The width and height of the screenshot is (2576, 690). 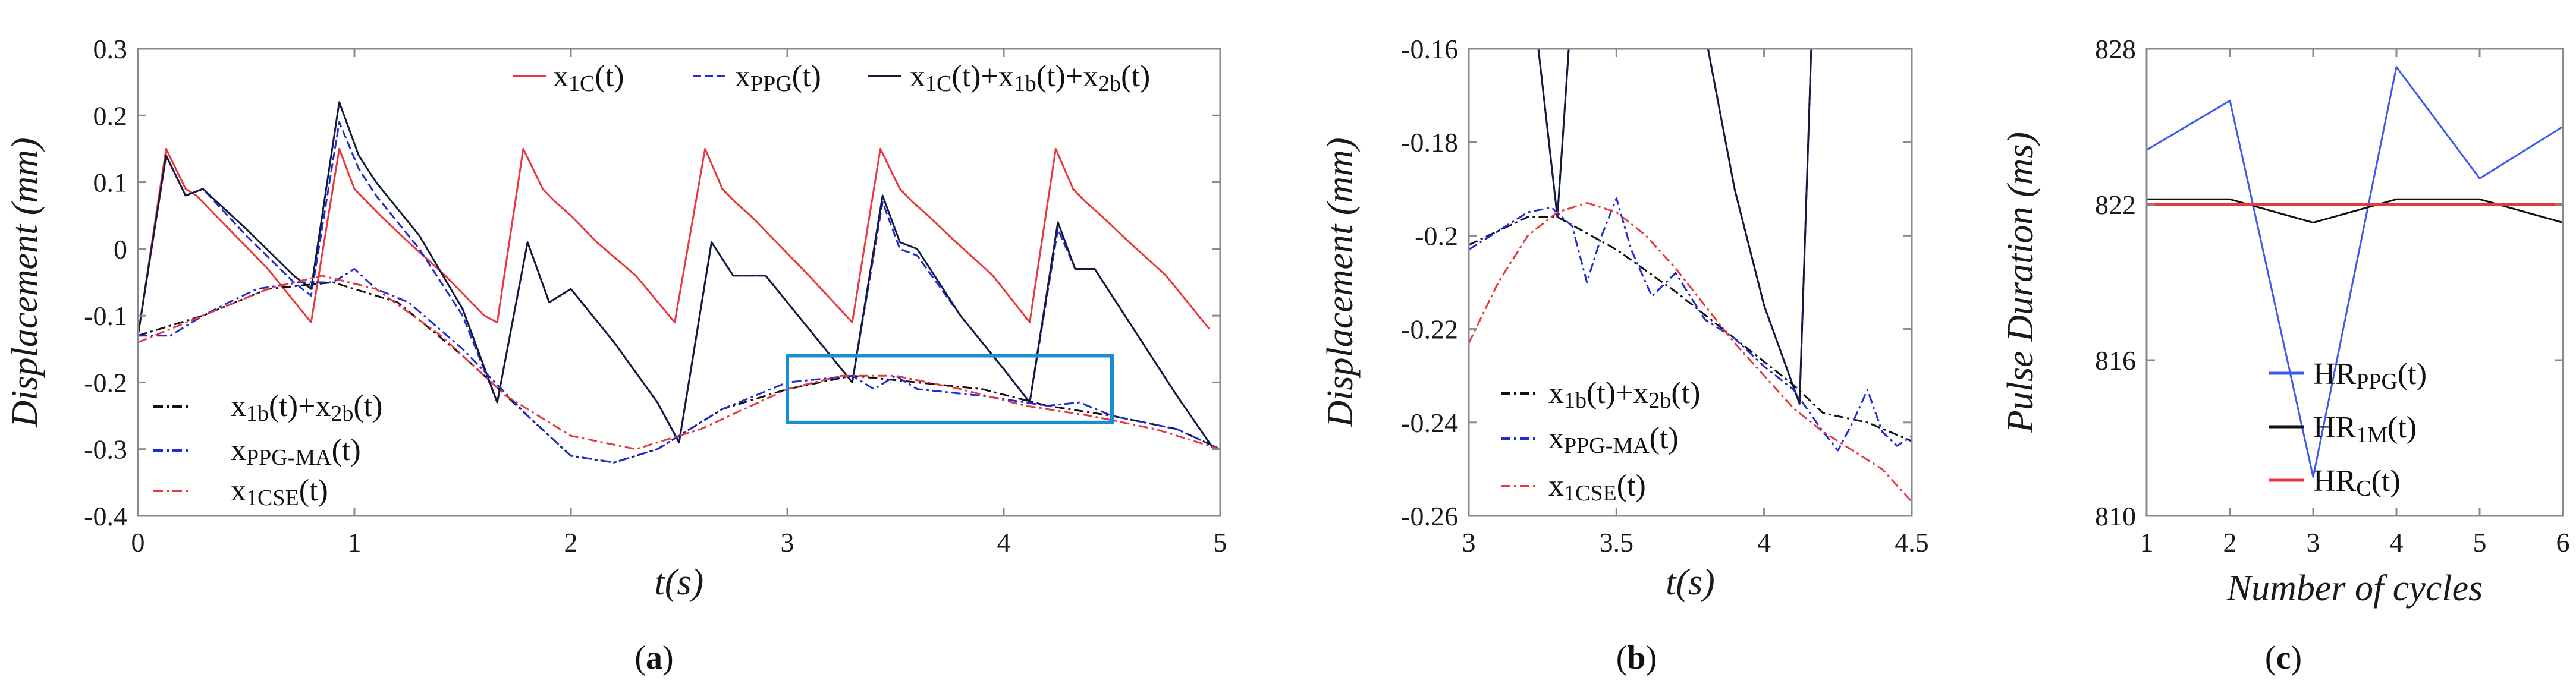 What do you see at coordinates (2115, 516) in the screenshot?
I see `y-tick-label-c: 810` at bounding box center [2115, 516].